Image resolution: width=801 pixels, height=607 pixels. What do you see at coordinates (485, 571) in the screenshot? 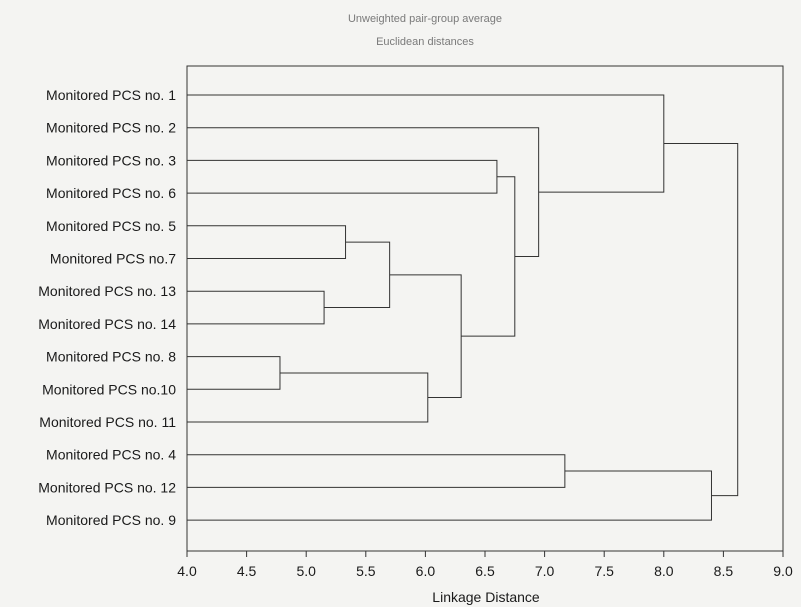
I see `x-tick-label: 6.5` at bounding box center [485, 571].